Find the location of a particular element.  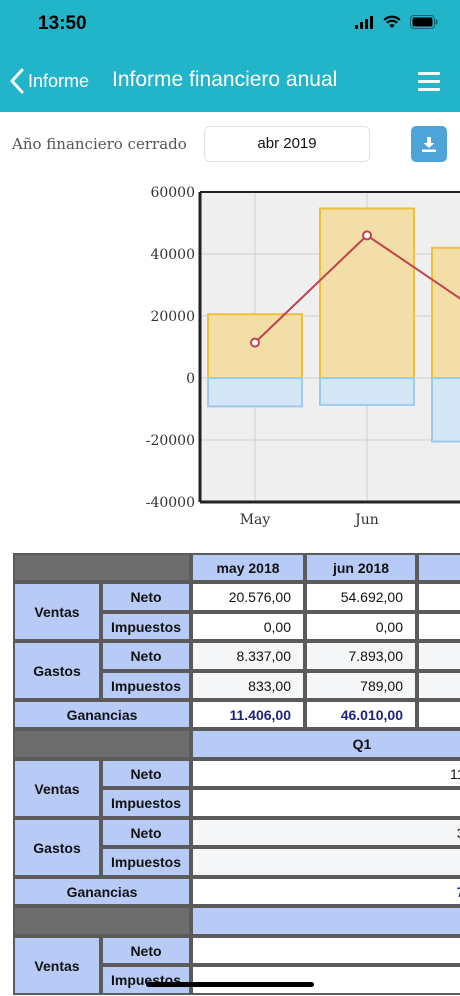

chevron-left-icon is located at coordinates (17, 81).